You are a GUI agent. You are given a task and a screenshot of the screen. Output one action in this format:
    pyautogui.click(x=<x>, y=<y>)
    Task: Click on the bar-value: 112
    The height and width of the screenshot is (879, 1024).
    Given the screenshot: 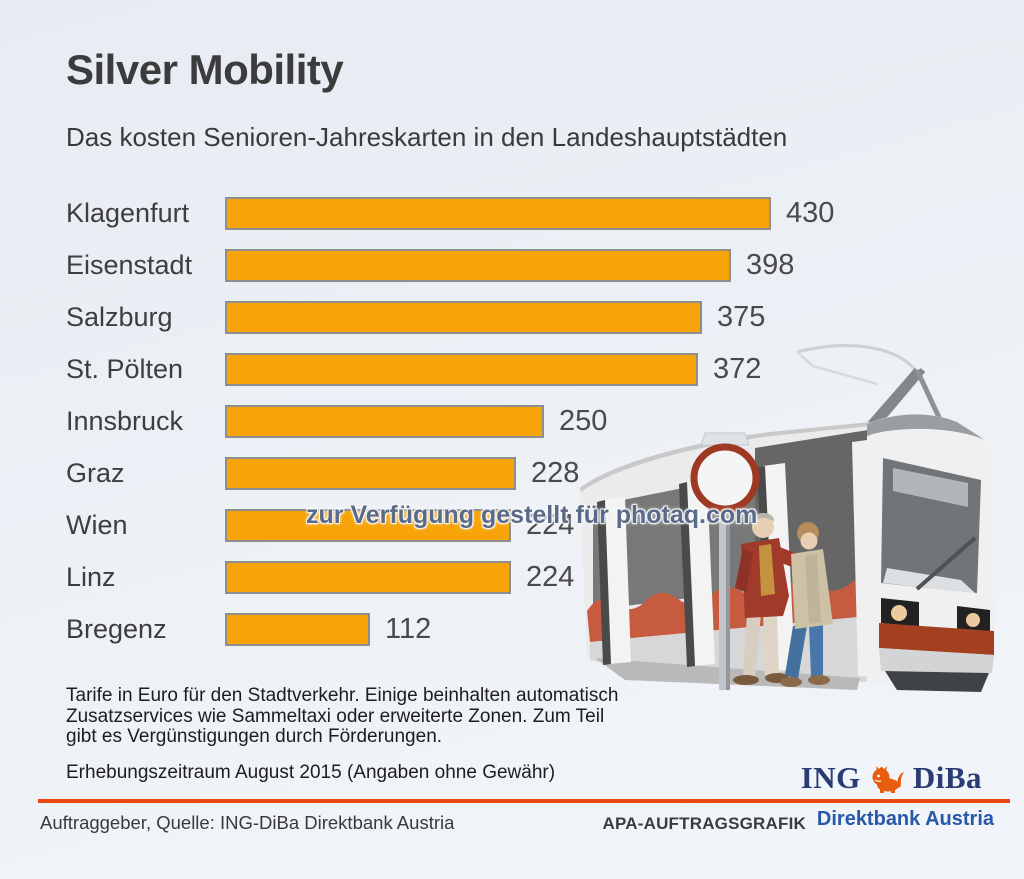 What is the action you would take?
    pyautogui.click(x=408, y=628)
    